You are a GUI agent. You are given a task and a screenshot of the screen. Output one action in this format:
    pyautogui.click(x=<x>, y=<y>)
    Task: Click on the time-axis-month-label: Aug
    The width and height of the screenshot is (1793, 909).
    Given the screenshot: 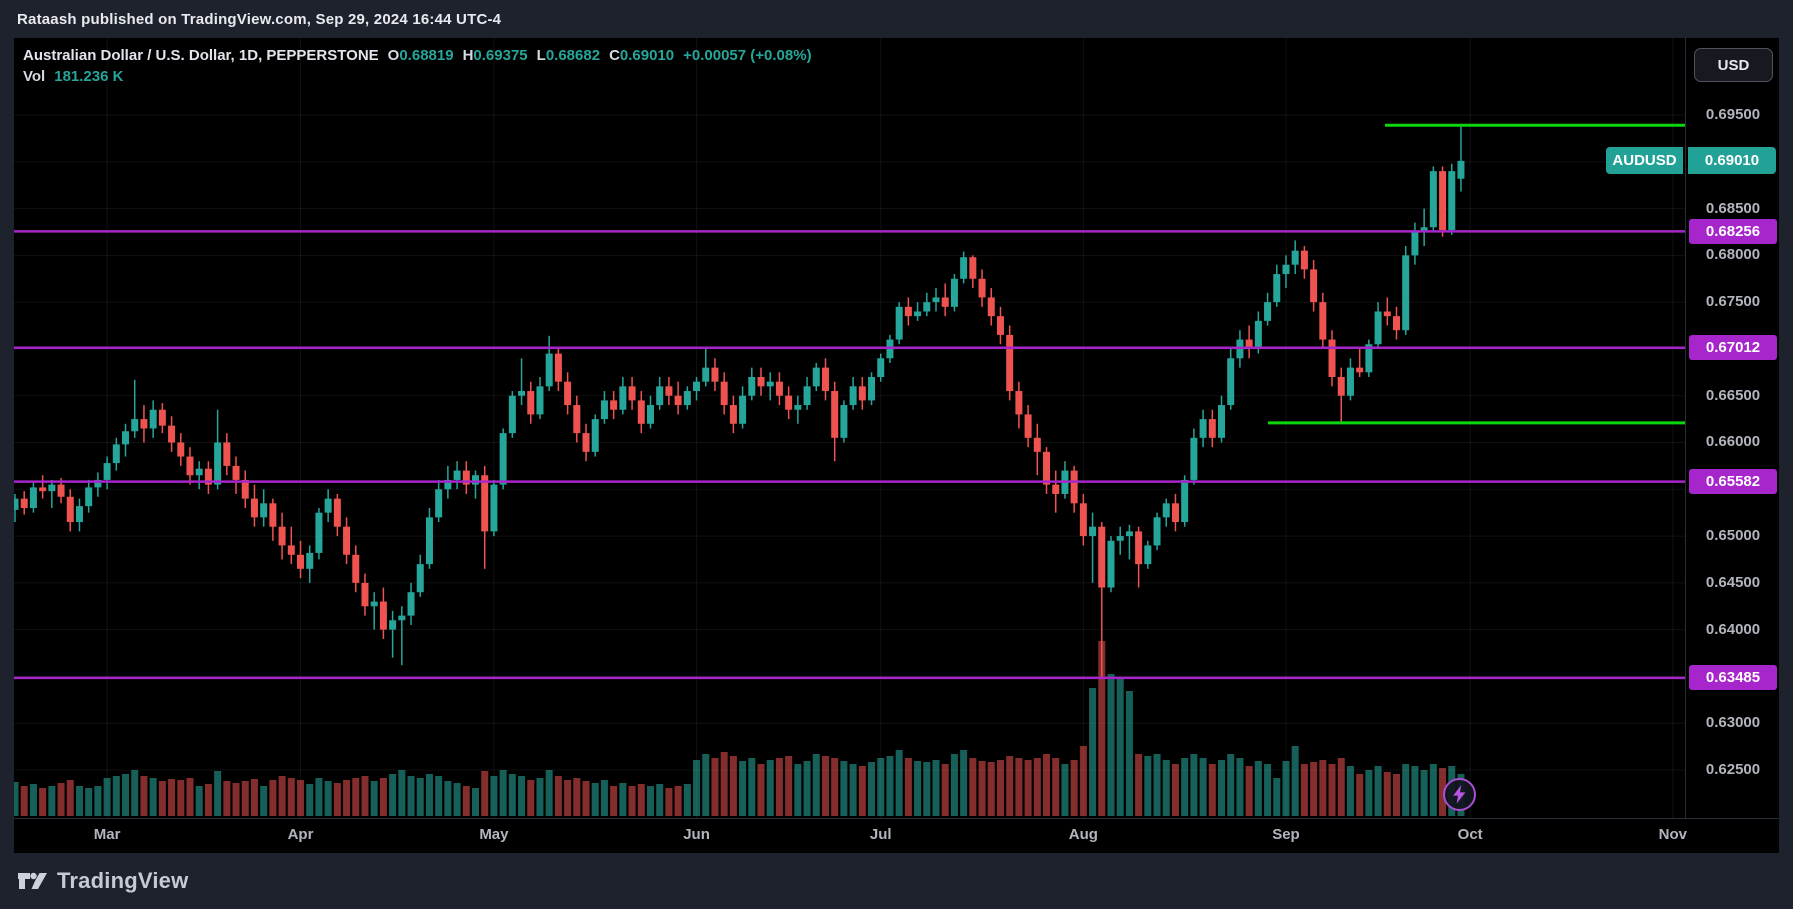 What is the action you would take?
    pyautogui.click(x=1083, y=834)
    